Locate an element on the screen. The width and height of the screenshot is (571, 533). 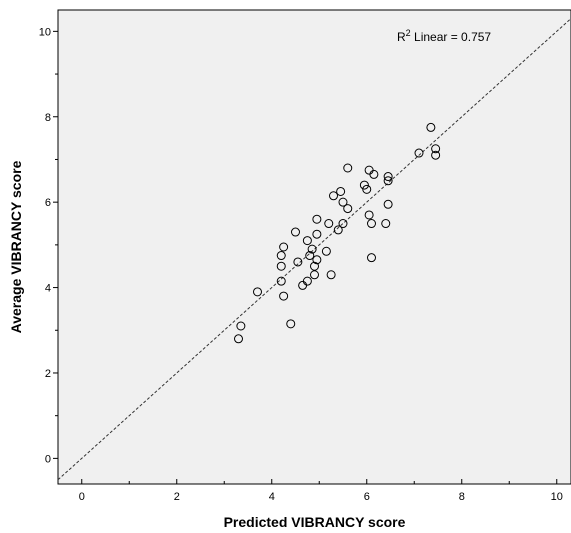
x-axis-title: Predicted VIBRANCY score is located at coordinates (315, 522).